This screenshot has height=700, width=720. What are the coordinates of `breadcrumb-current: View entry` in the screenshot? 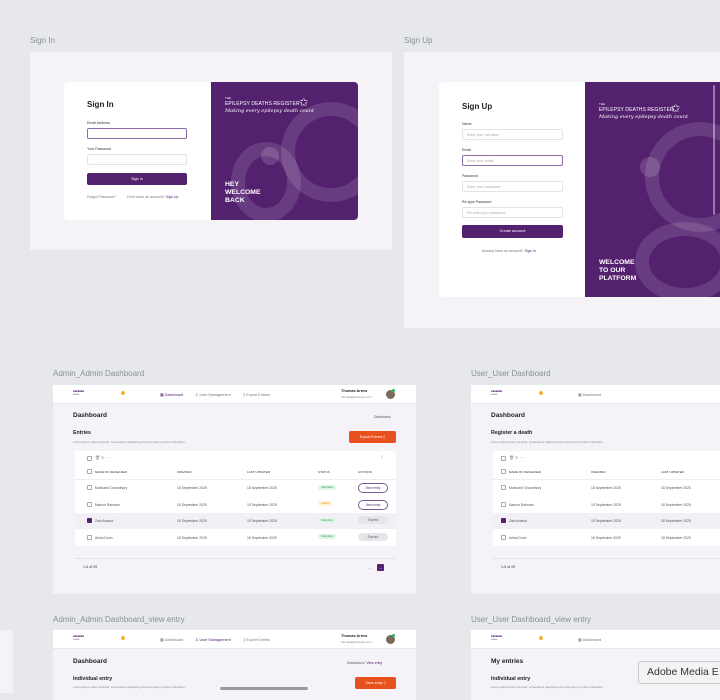 It's located at (374, 663).